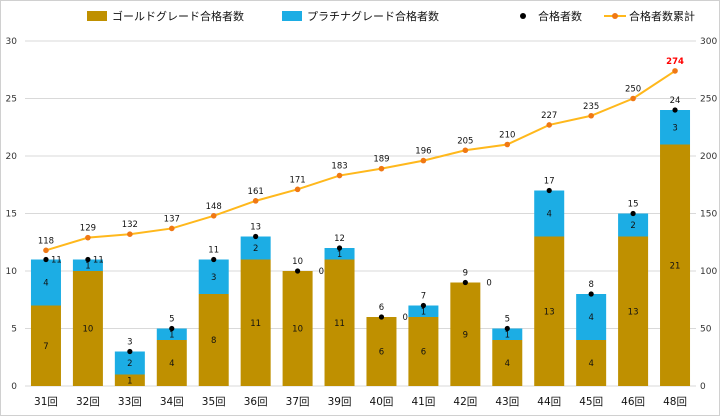 The width and height of the screenshot is (720, 419). I want to click on x-tick-label: 40回, so click(382, 402).